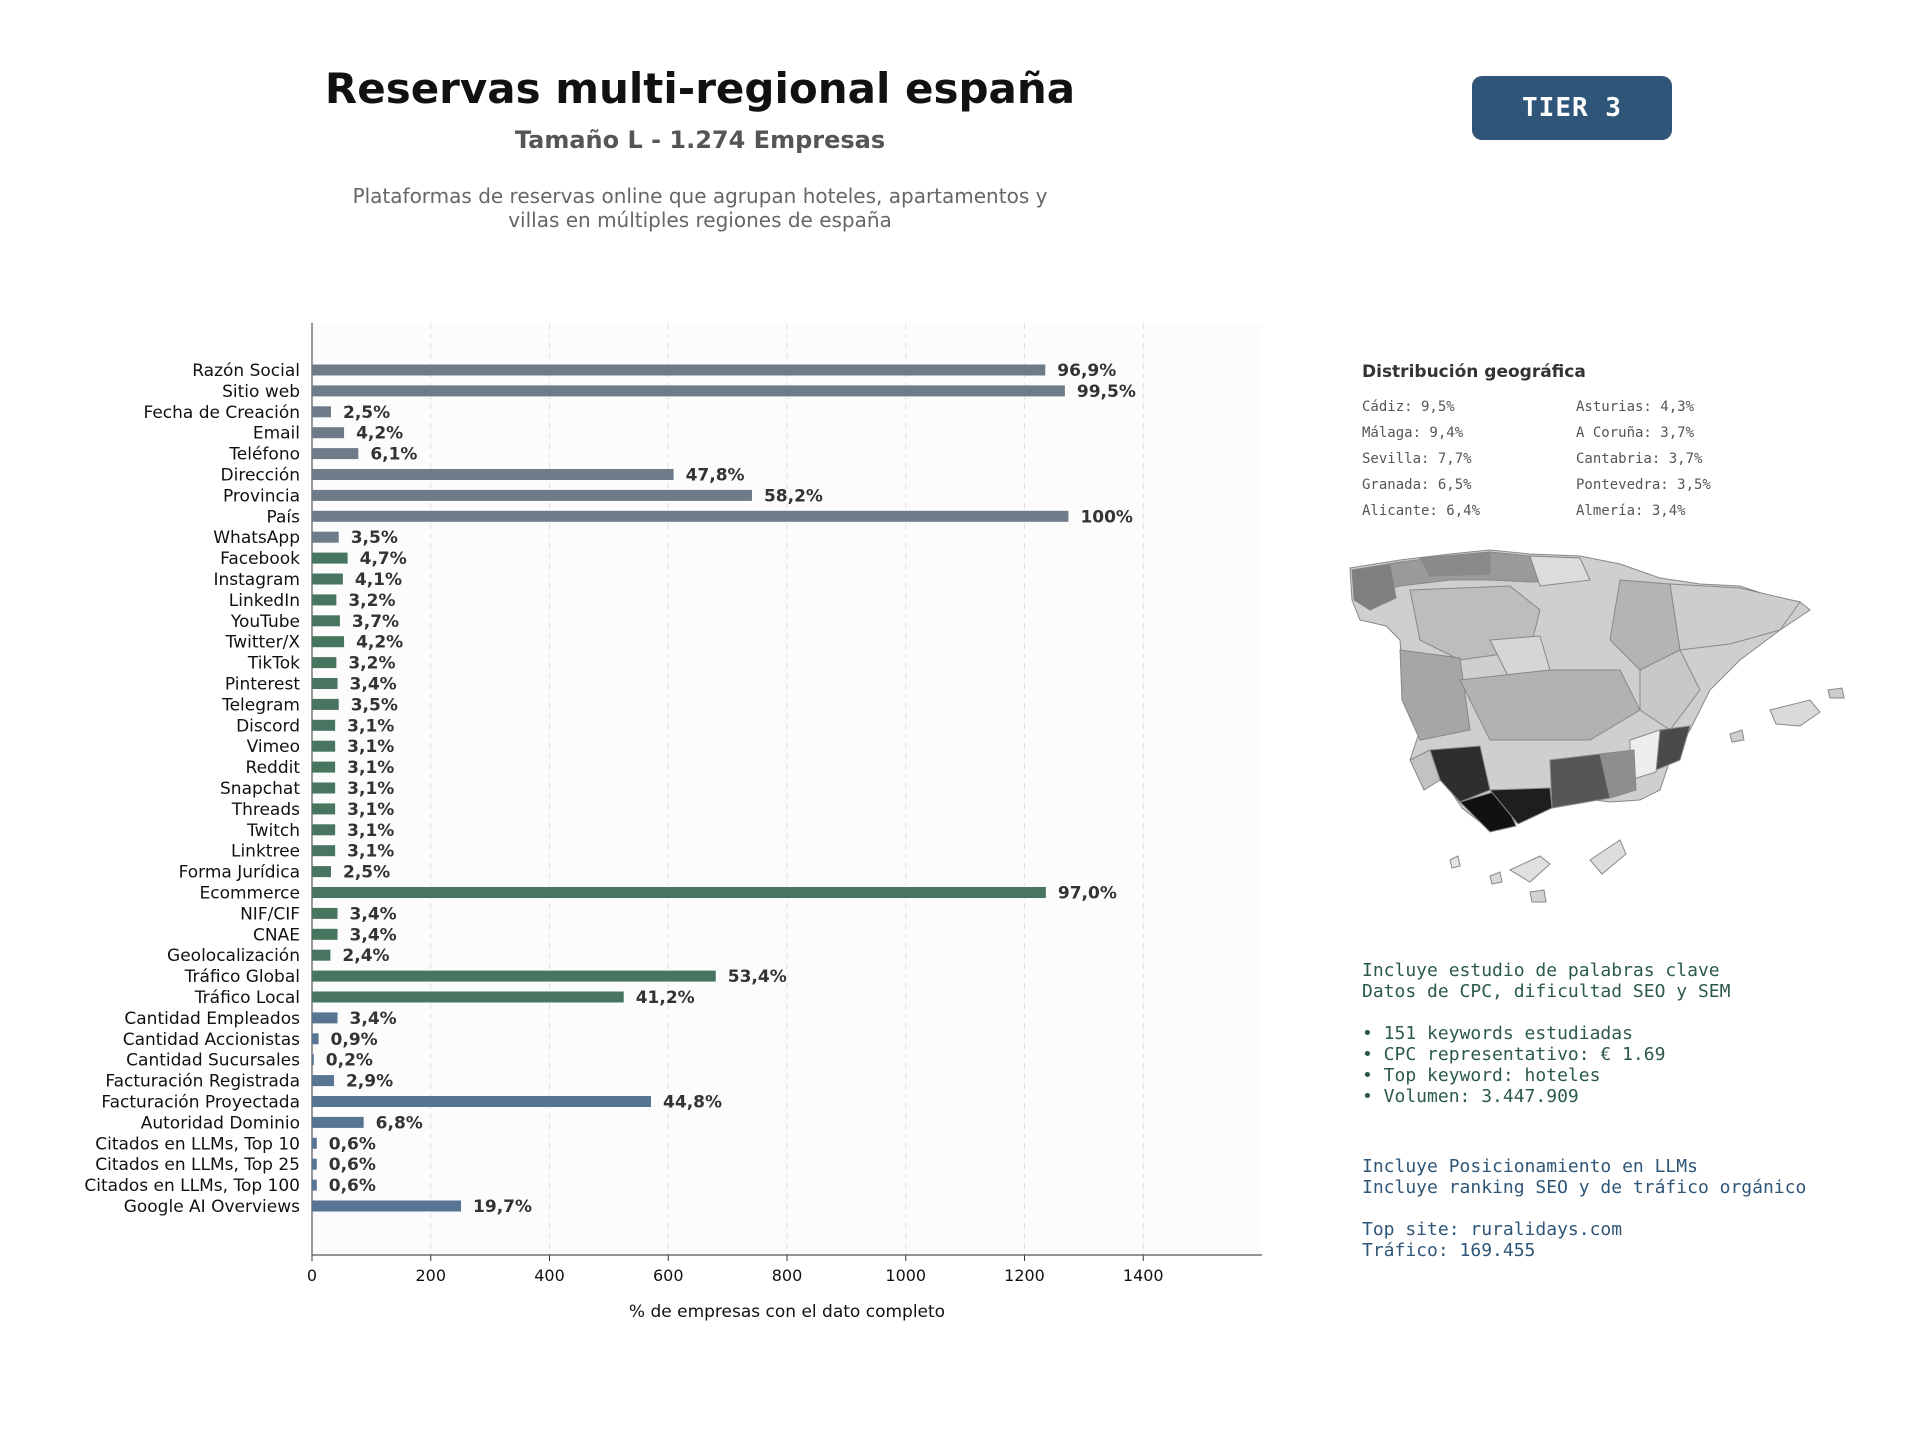  Describe the element at coordinates (1086, 371) in the screenshot. I see `data-label: 96,9%` at that location.